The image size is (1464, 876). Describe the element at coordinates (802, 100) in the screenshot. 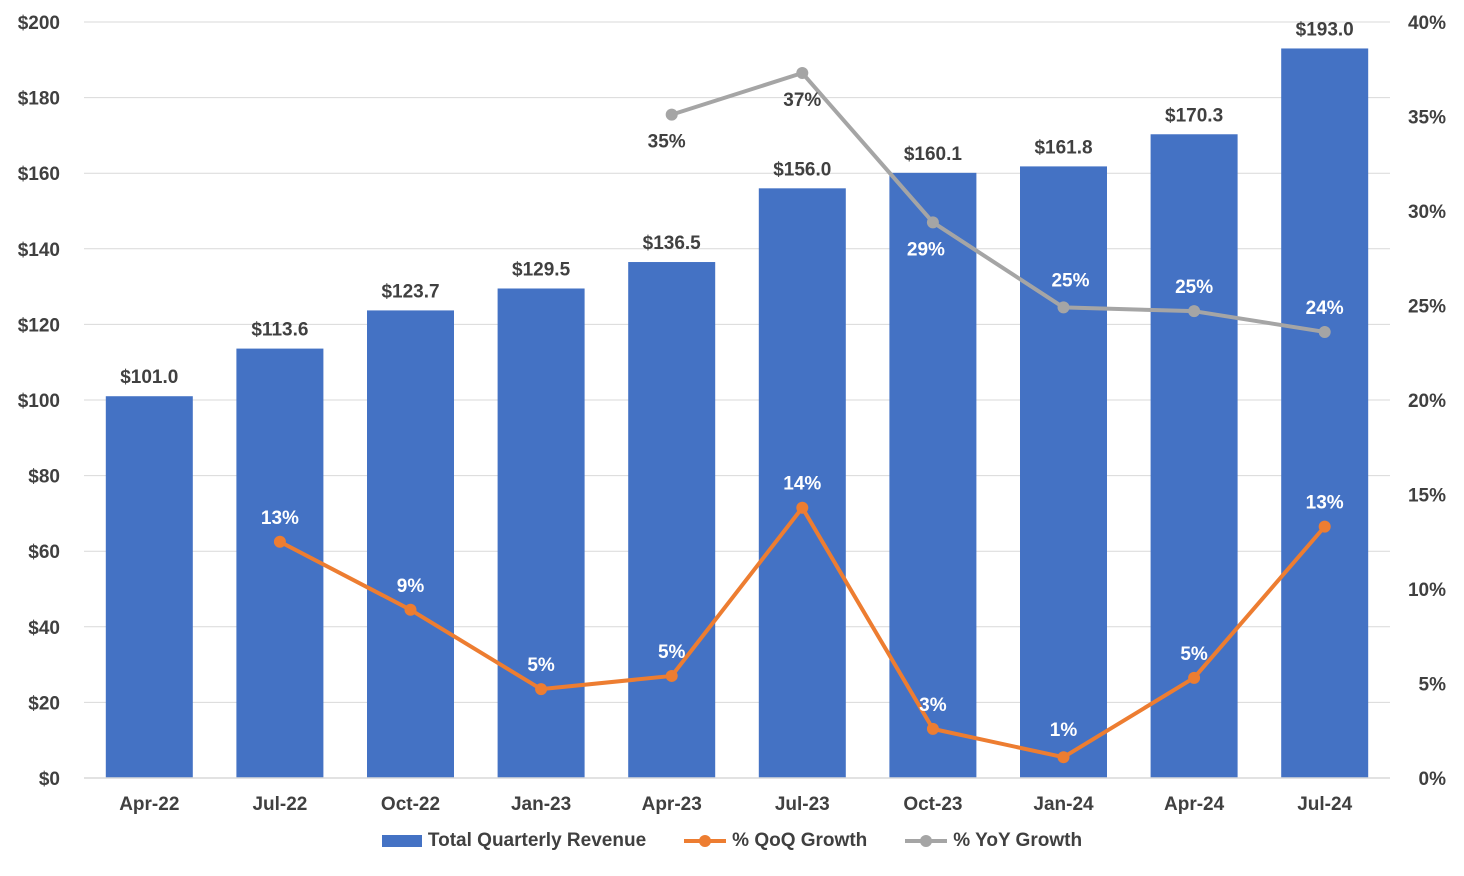

I see `line-point-label: 37%` at that location.